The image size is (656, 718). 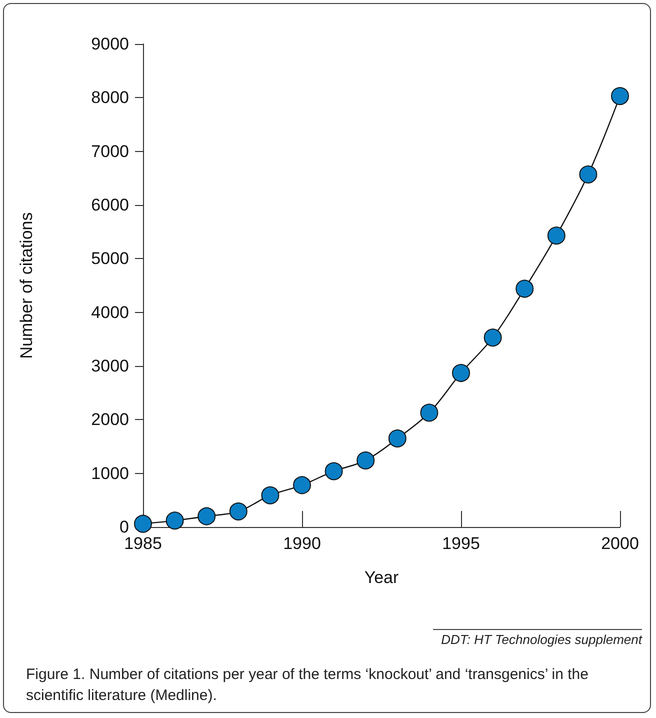 What do you see at coordinates (308, 685) in the screenshot?
I see `caption: Figure 1. Number of citations per year of the terms ‘knockout’ and ‘transgenics’ in the scientific literature (Medline).` at bounding box center [308, 685].